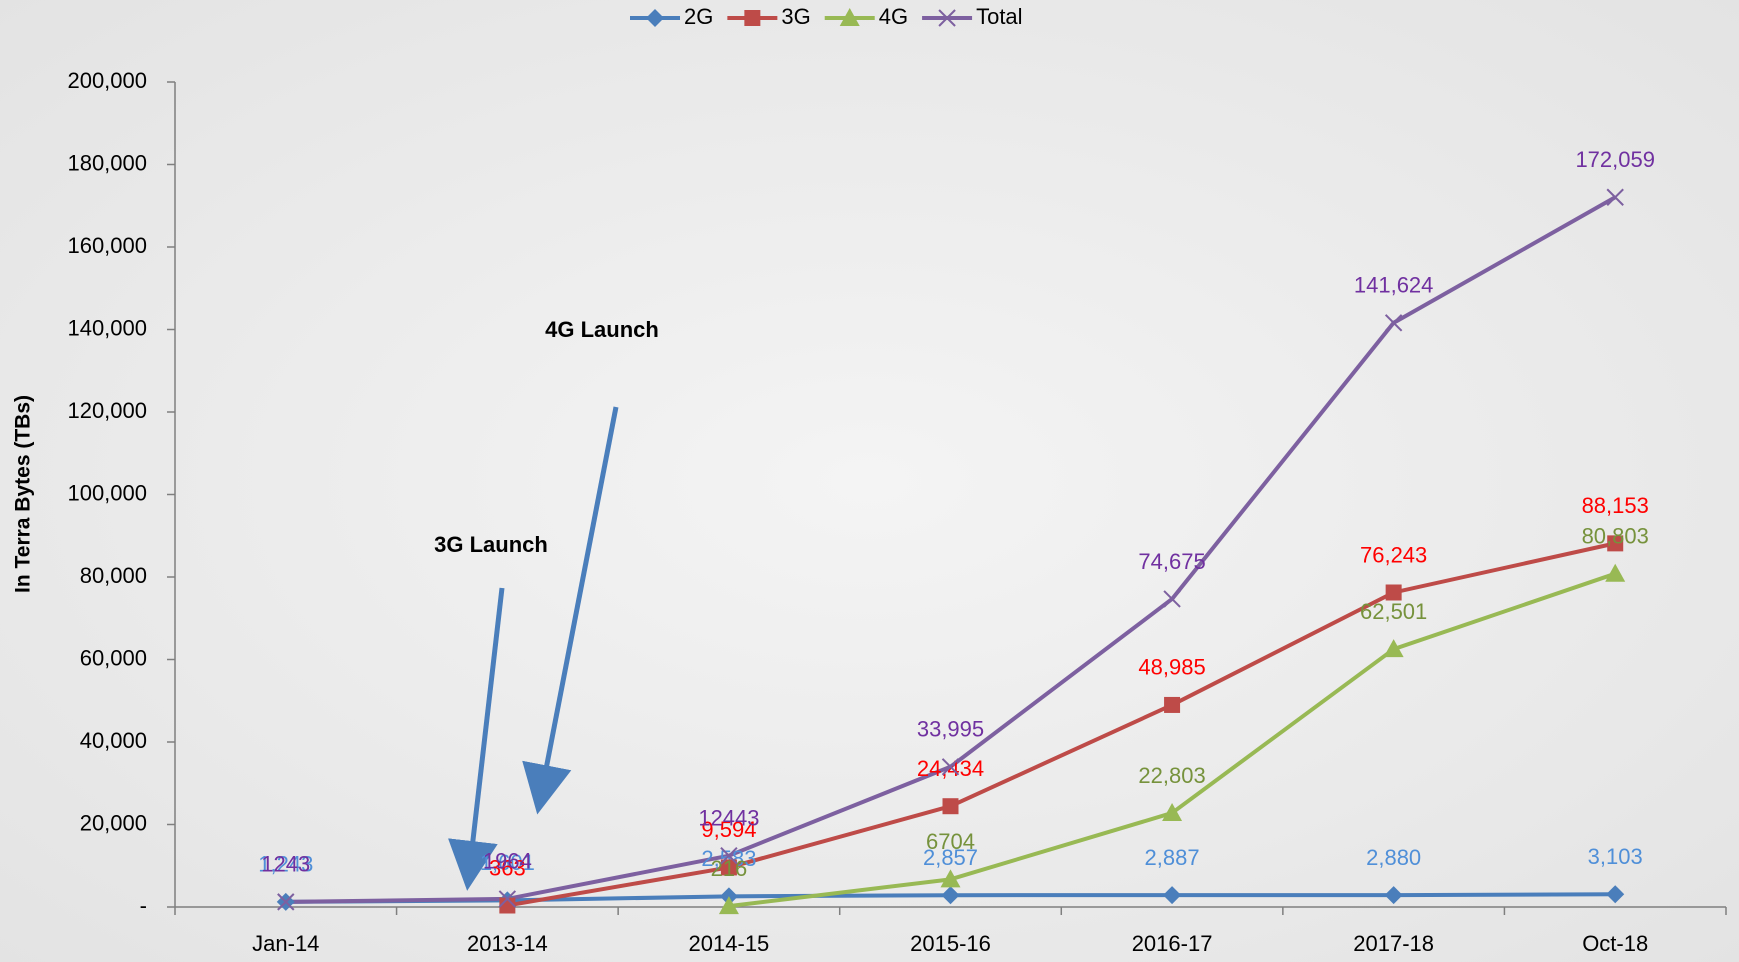  Describe the element at coordinates (950, 841) in the screenshot. I see `data-label: 6704` at that location.